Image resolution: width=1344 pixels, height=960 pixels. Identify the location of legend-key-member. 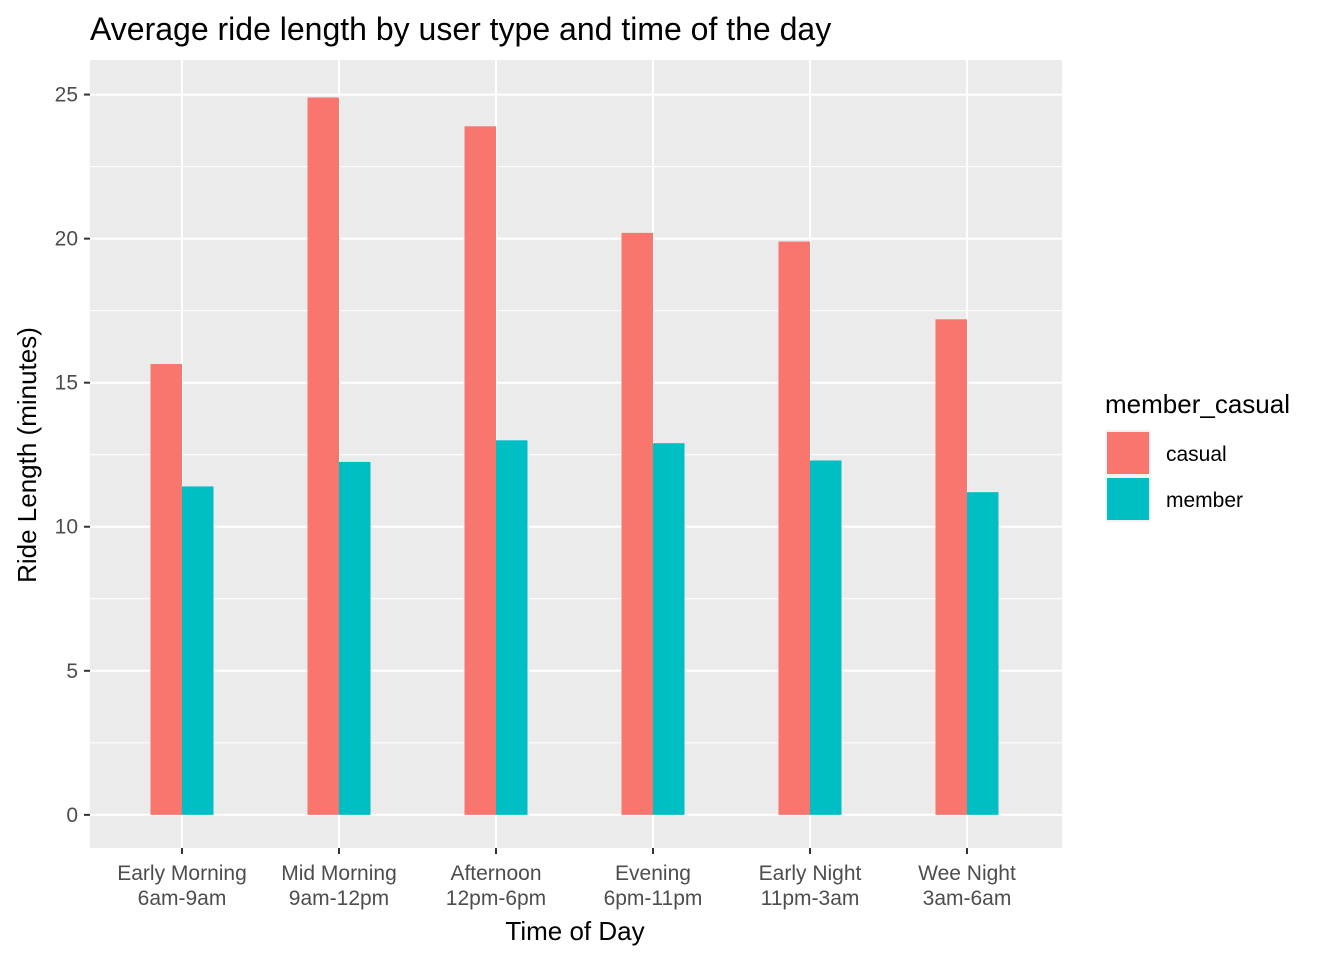
(1128, 499).